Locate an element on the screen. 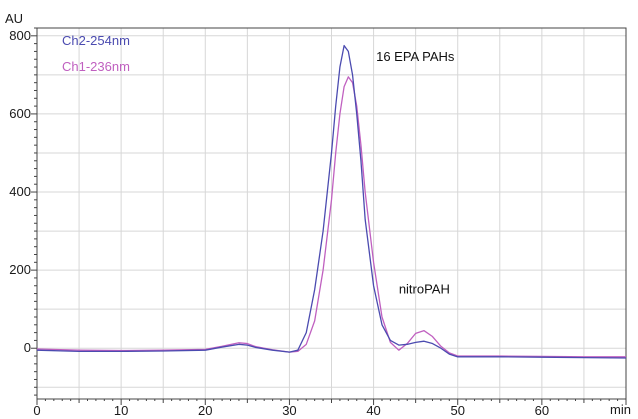  x-tick-label: 60 is located at coordinates (542, 410).